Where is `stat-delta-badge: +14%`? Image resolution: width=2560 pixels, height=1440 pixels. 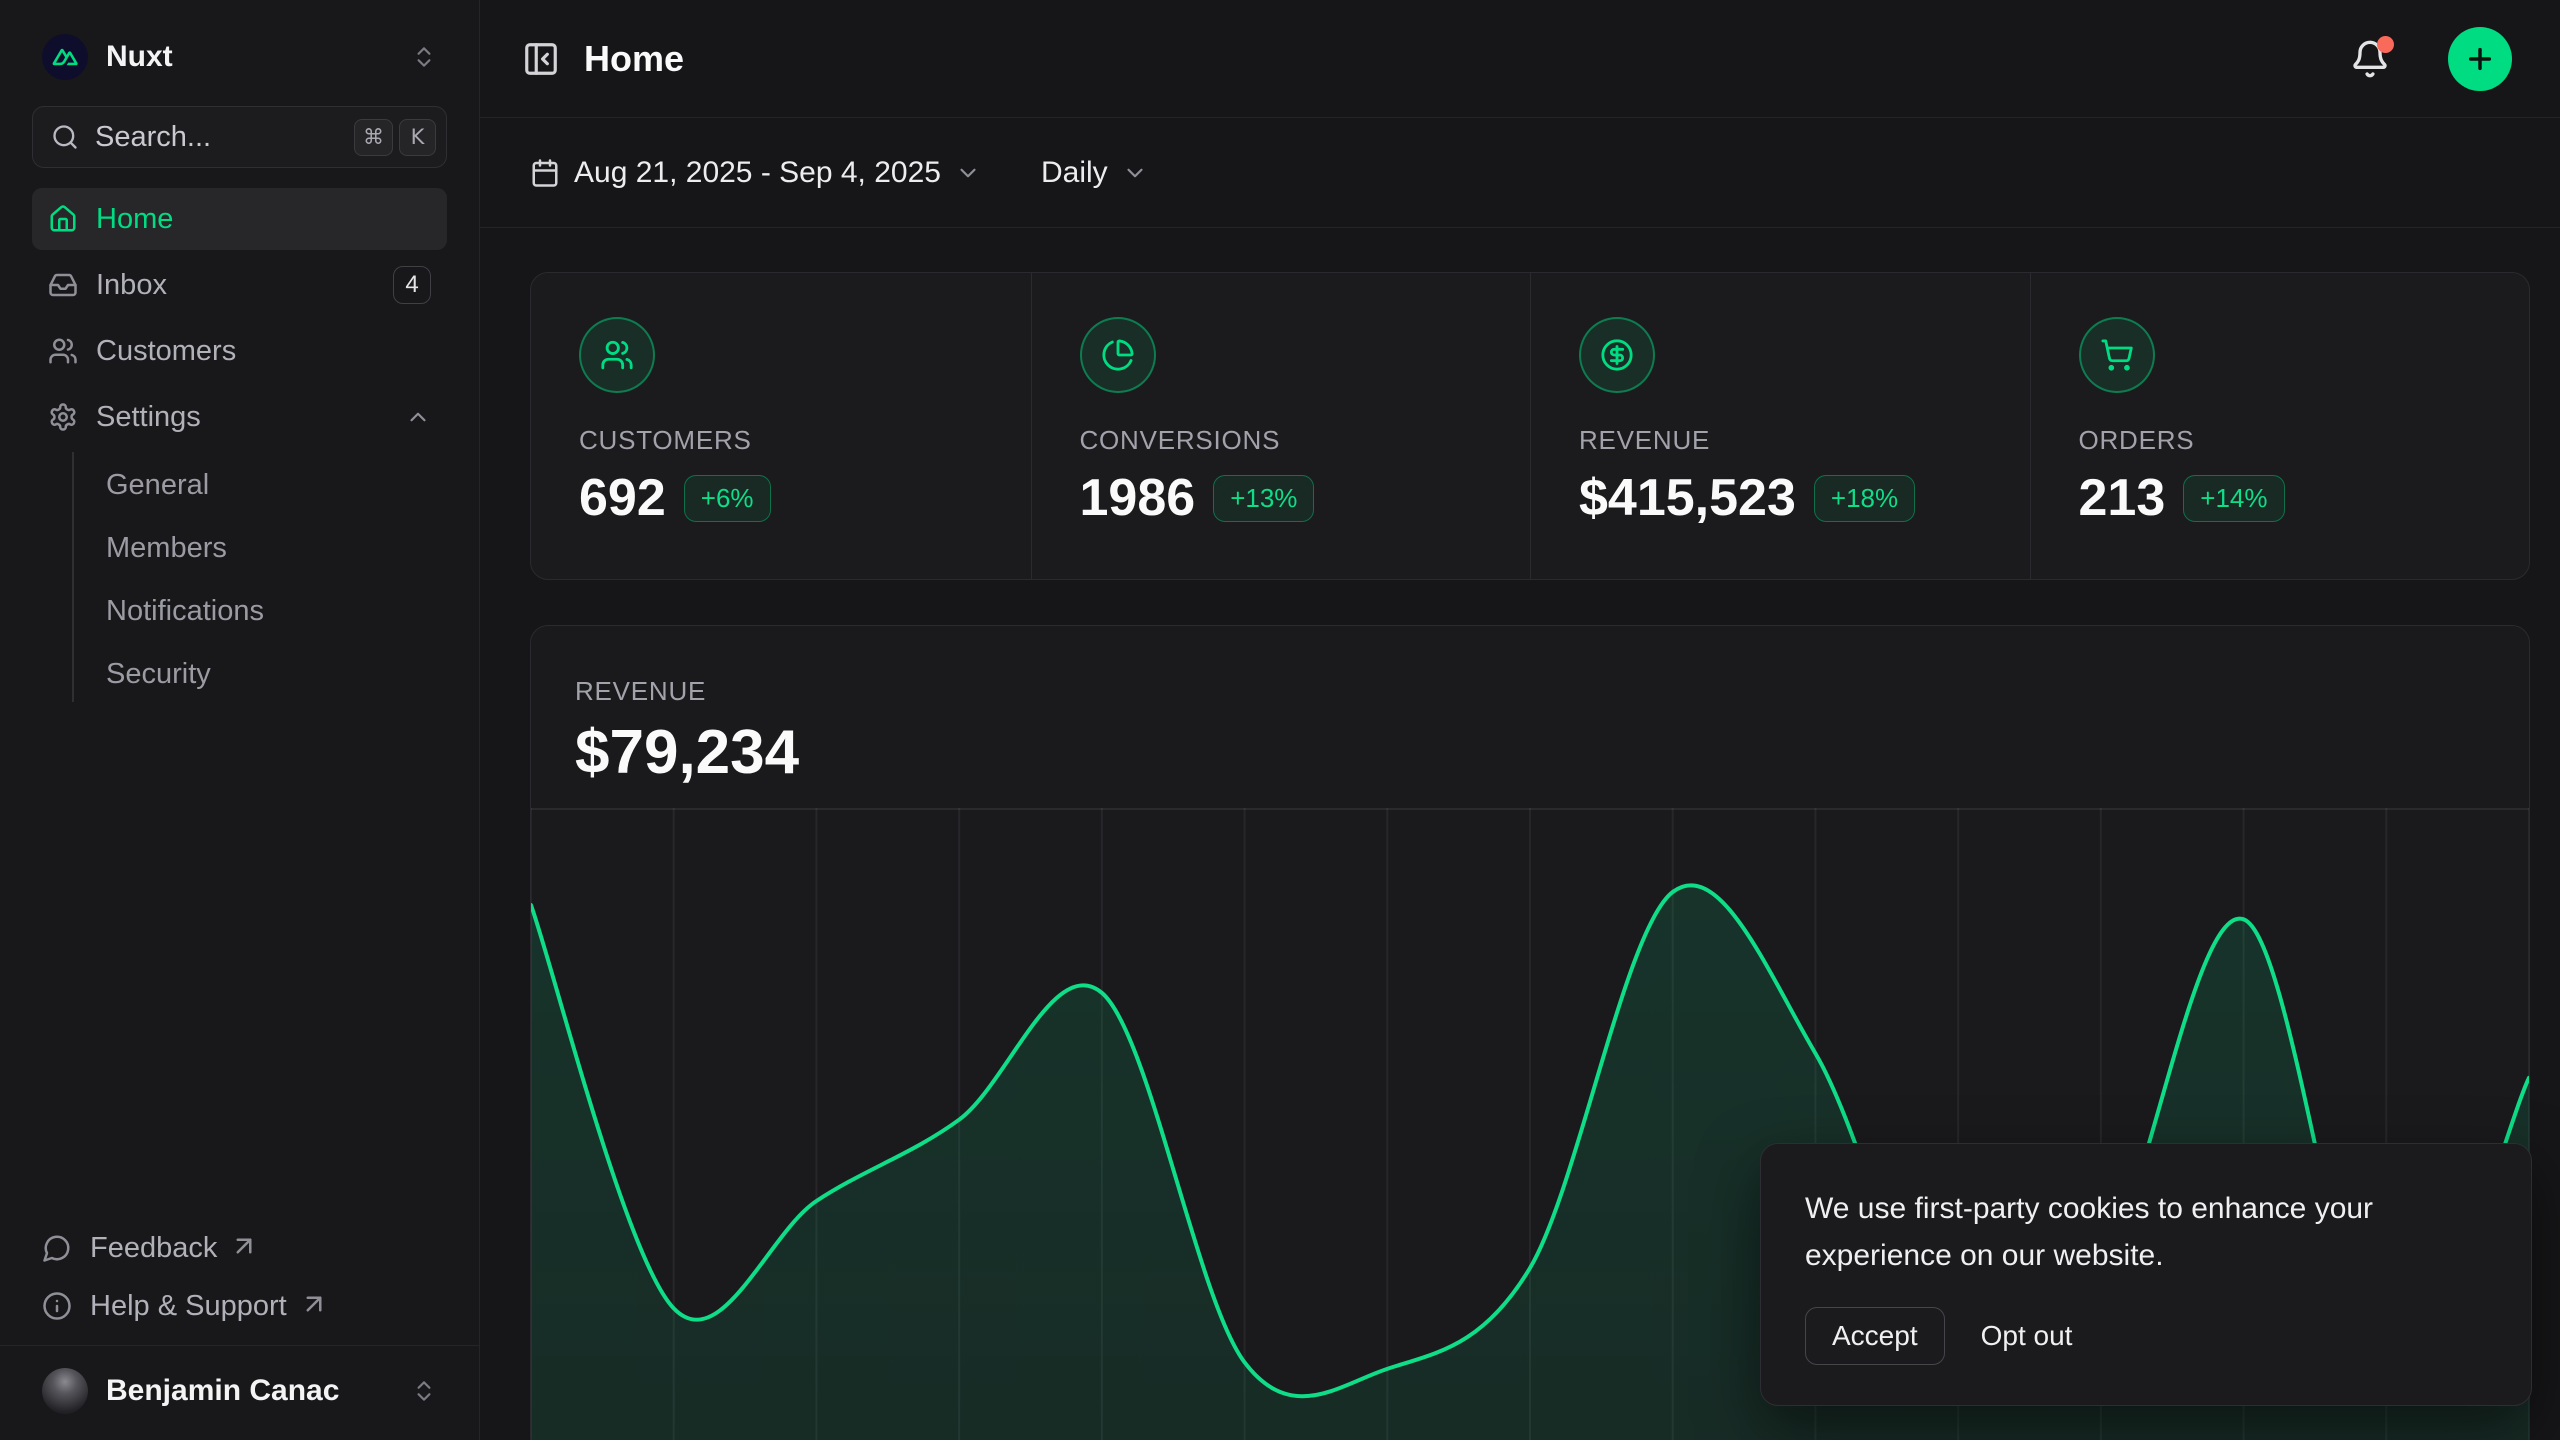 stat-delta-badge: +14% is located at coordinates (2234, 498).